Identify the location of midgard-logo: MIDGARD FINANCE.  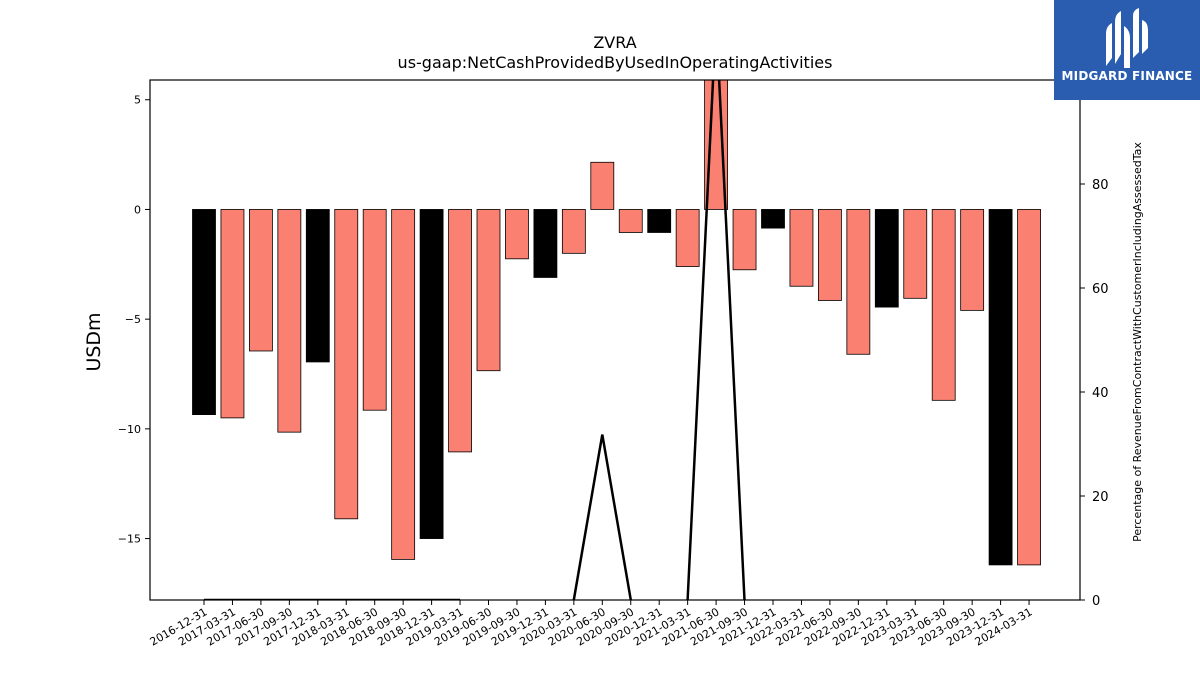
(1127, 50).